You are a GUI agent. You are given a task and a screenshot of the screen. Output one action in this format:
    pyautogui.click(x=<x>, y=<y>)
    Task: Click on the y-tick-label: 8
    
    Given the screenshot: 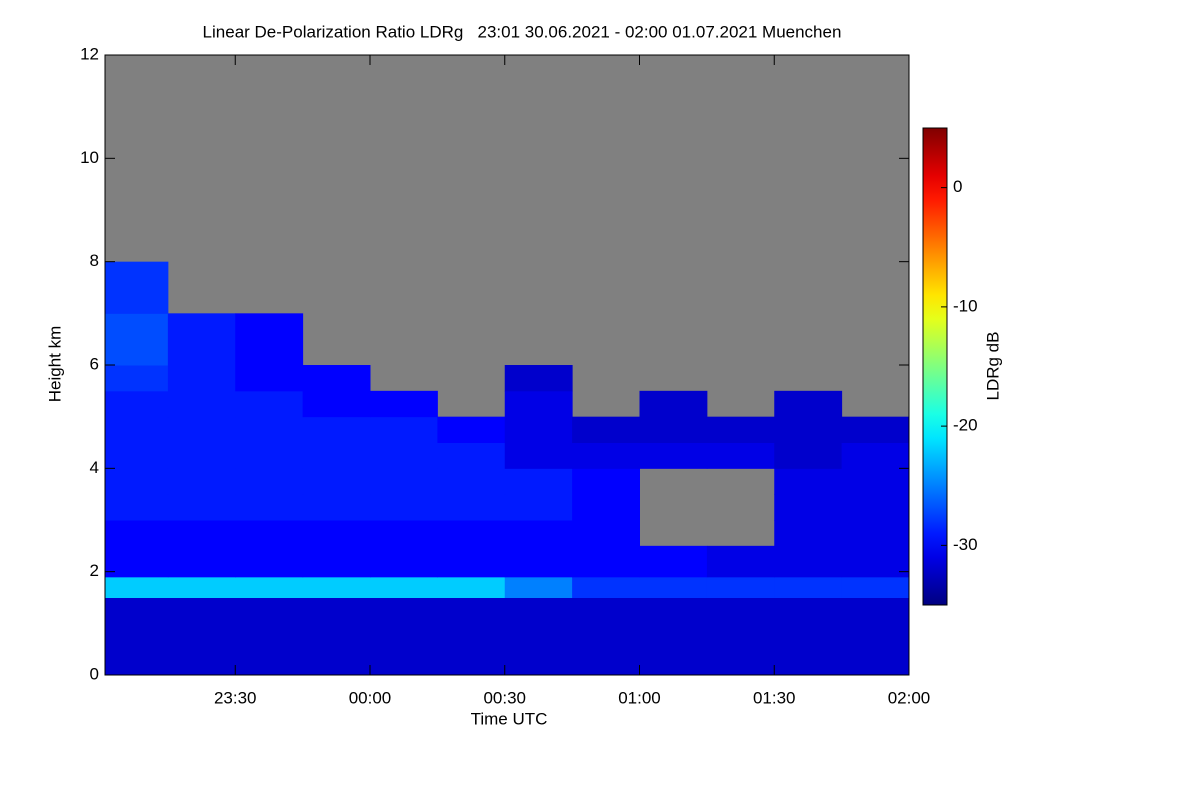 What is the action you would take?
    pyautogui.click(x=94, y=260)
    